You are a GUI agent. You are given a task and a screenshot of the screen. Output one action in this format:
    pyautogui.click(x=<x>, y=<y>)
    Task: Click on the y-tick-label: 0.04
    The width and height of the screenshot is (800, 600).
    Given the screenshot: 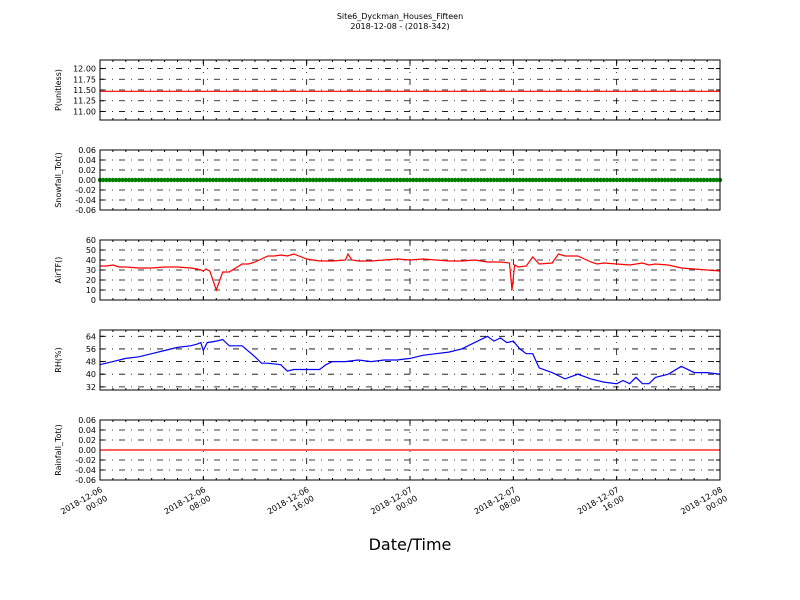 What is the action you would take?
    pyautogui.click(x=87, y=160)
    